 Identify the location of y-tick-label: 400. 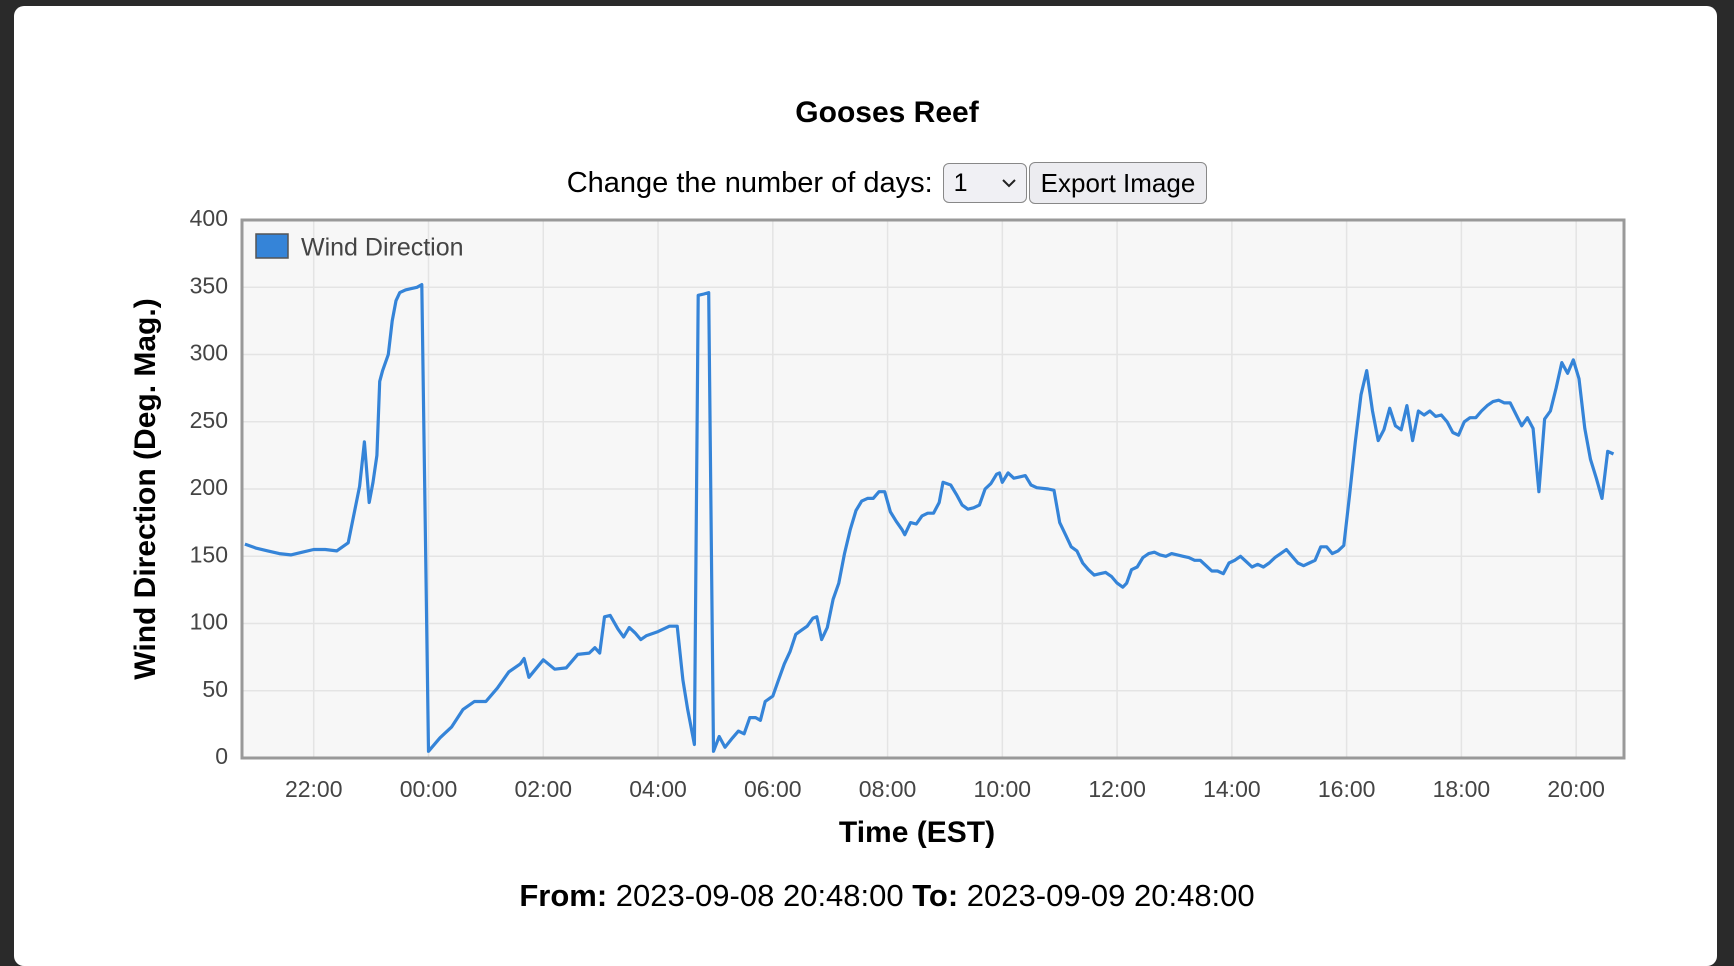
(209, 218).